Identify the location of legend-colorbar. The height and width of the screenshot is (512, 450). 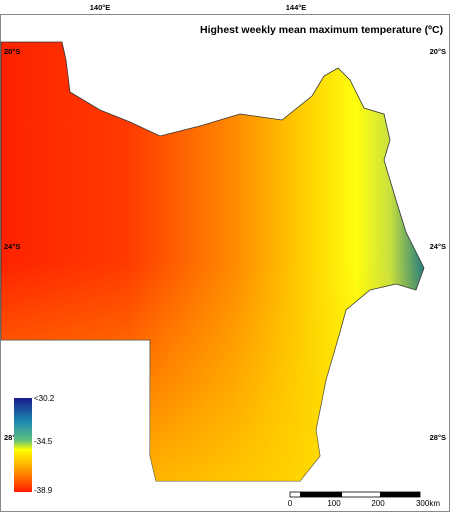
(23, 445).